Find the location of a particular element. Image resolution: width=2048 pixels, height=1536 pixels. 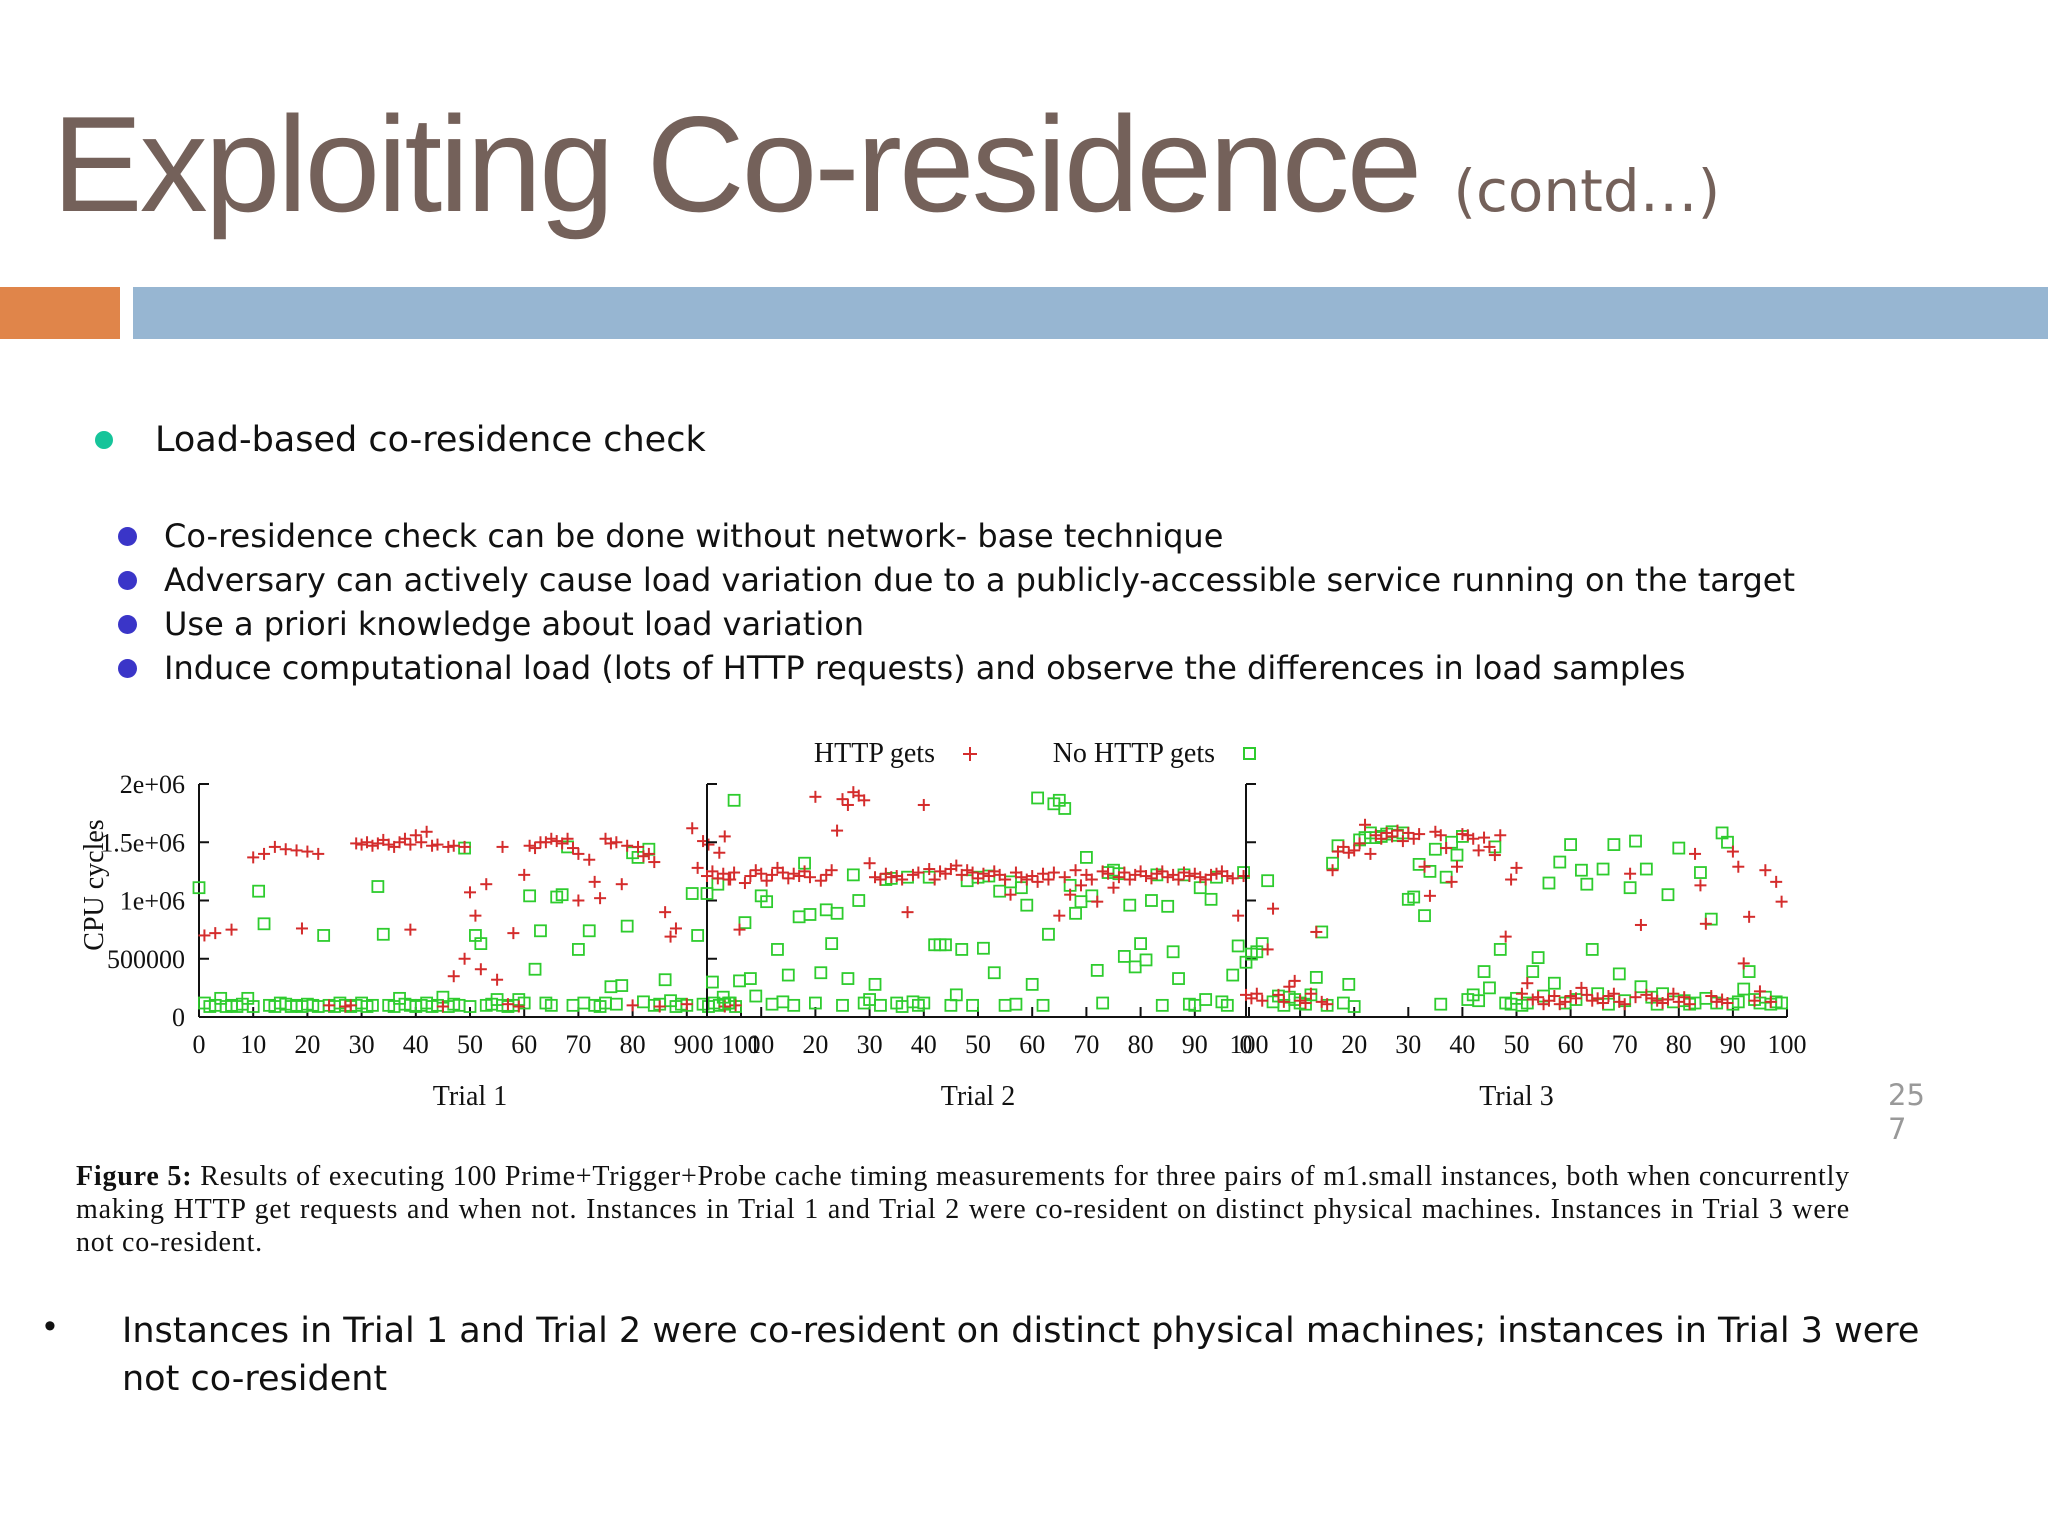

legend-http-marker is located at coordinates (970, 754).